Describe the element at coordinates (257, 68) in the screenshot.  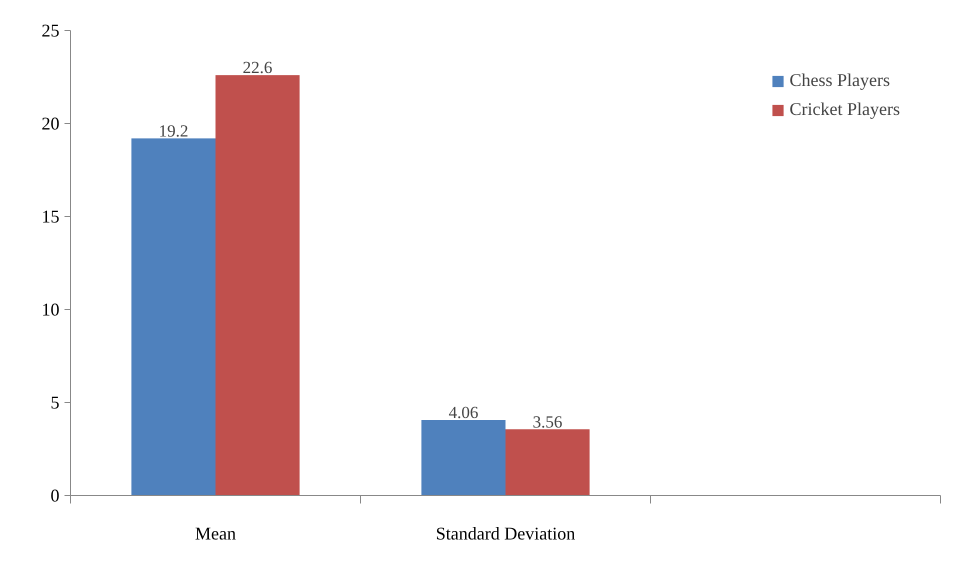
I see `data-label: 22.6` at that location.